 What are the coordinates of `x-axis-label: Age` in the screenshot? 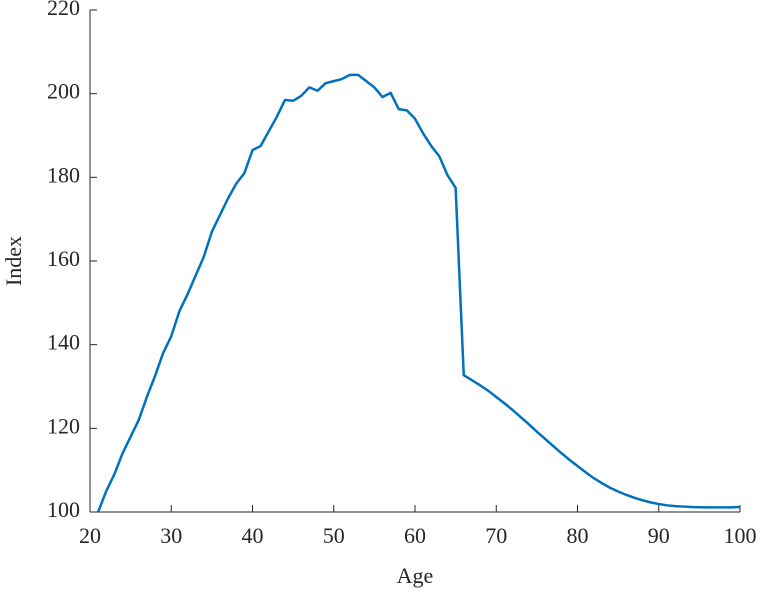 It's located at (415, 575).